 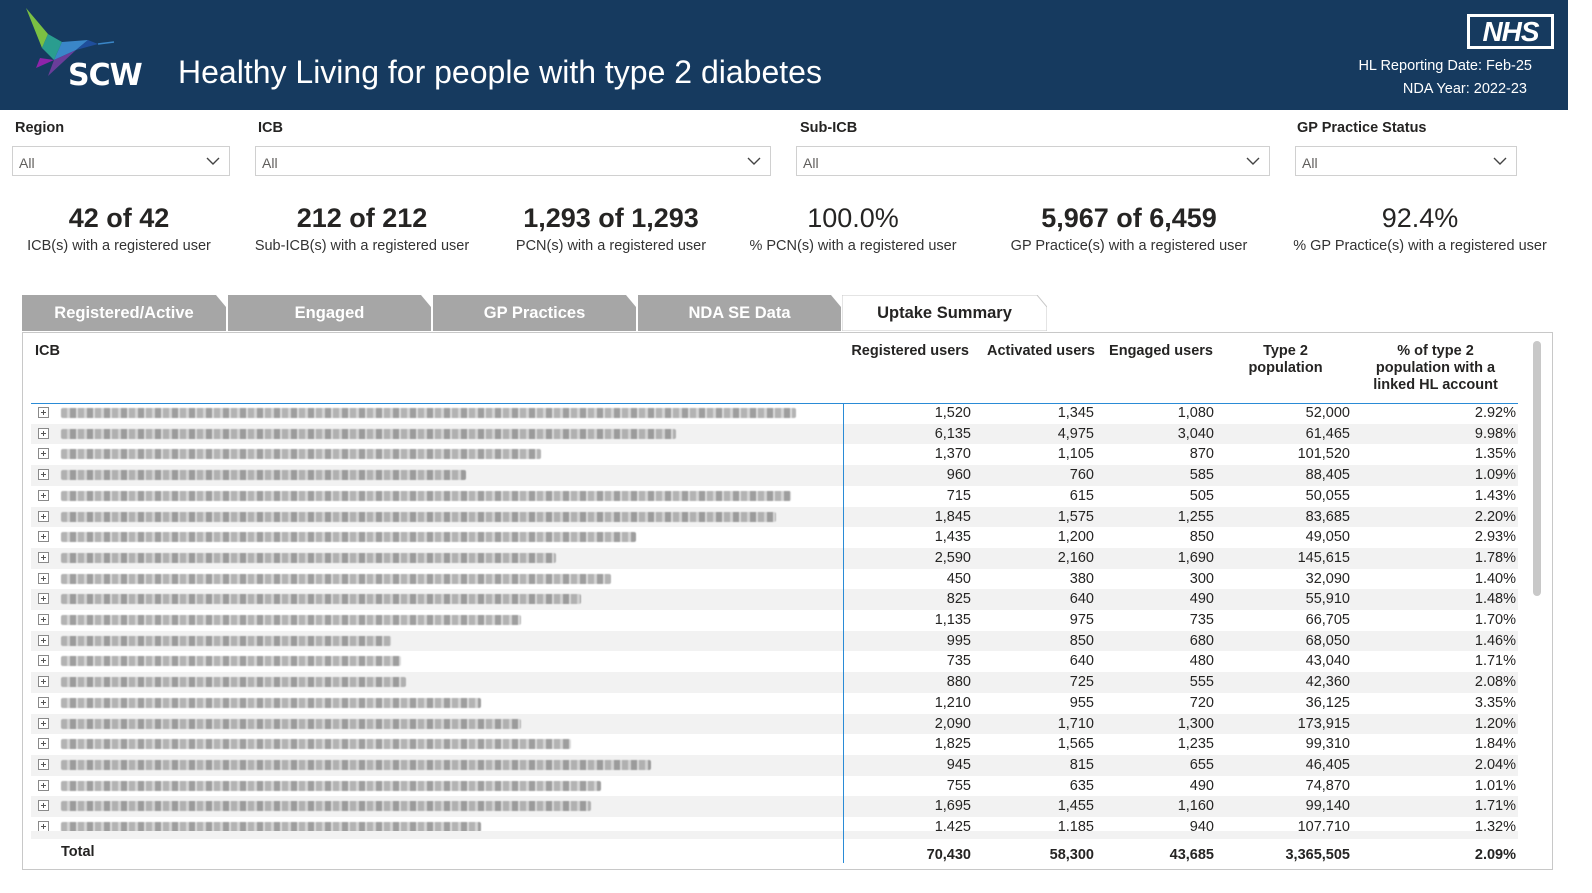 I want to click on column-header-type2-population: Type 2 population, so click(x=1285, y=360).